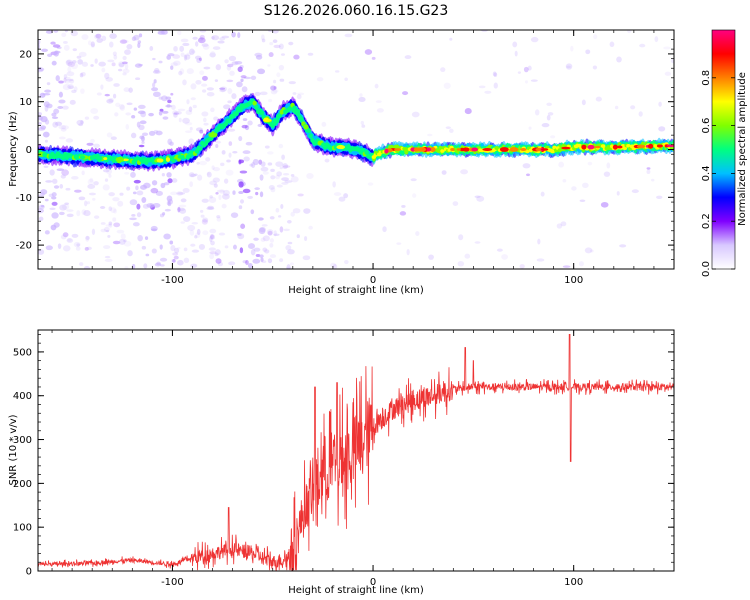 This screenshot has width=750, height=600. What do you see at coordinates (718, 173) in the screenshot?
I see `colorbar-ticks: 0.0 0.2 0.4 0.6 0.8` at bounding box center [718, 173].